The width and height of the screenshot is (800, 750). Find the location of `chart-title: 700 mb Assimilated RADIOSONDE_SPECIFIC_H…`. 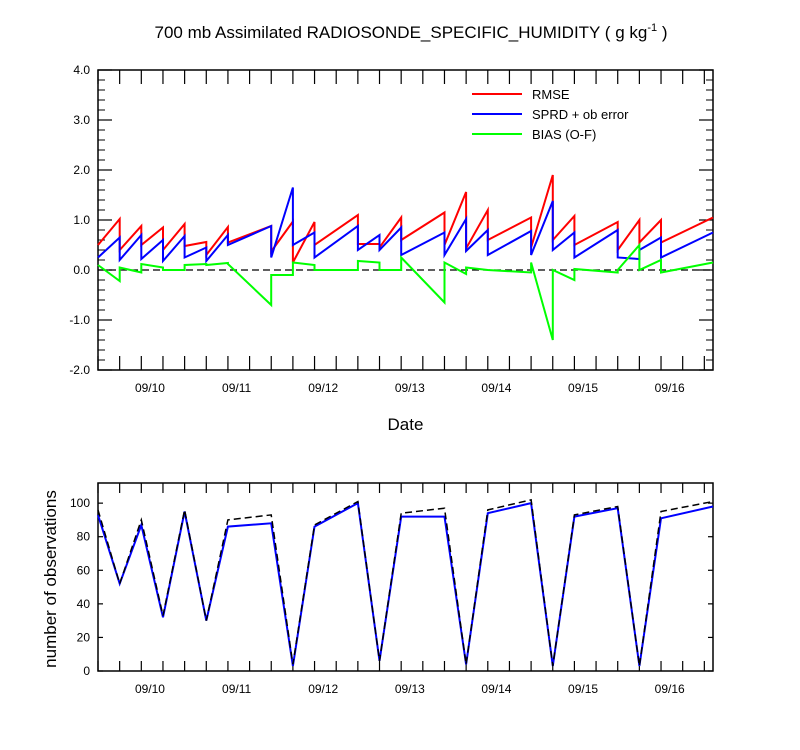

chart-title: 700 mb Assimilated RADIOSONDE_SPECIFIC_H… is located at coordinates (411, 32).